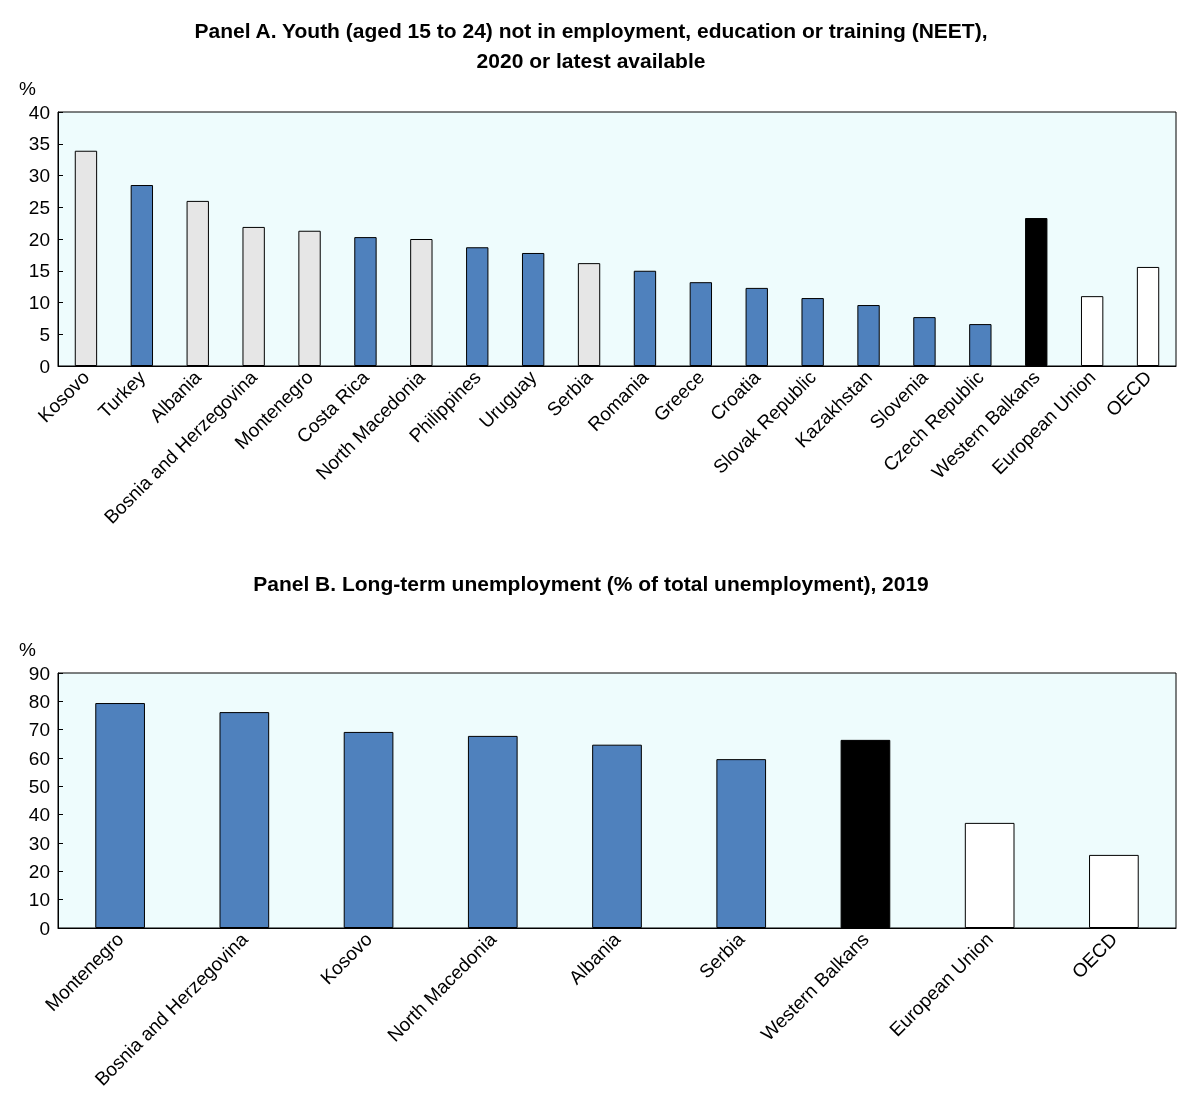  Describe the element at coordinates (44, 334) in the screenshot. I see `y-tick-label: 5` at that location.